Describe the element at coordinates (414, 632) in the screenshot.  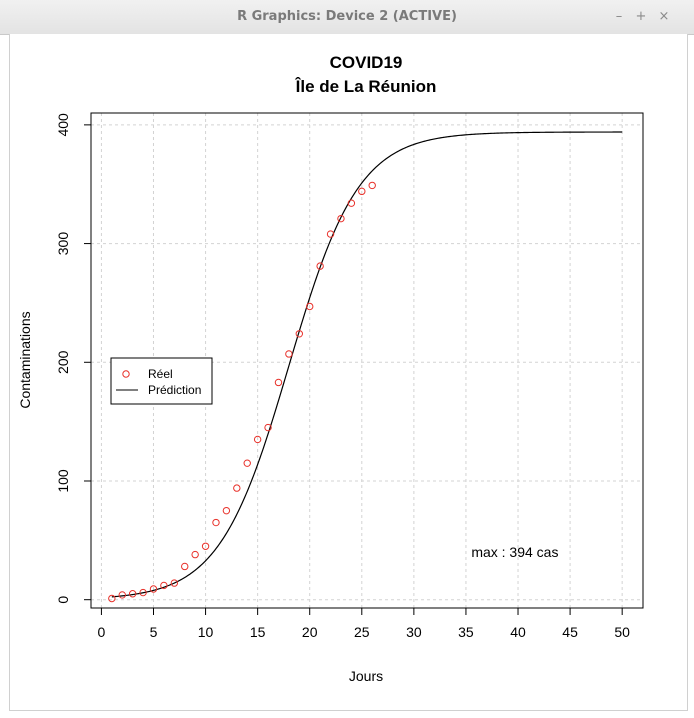
I see `x-tick-label: 30` at that location.